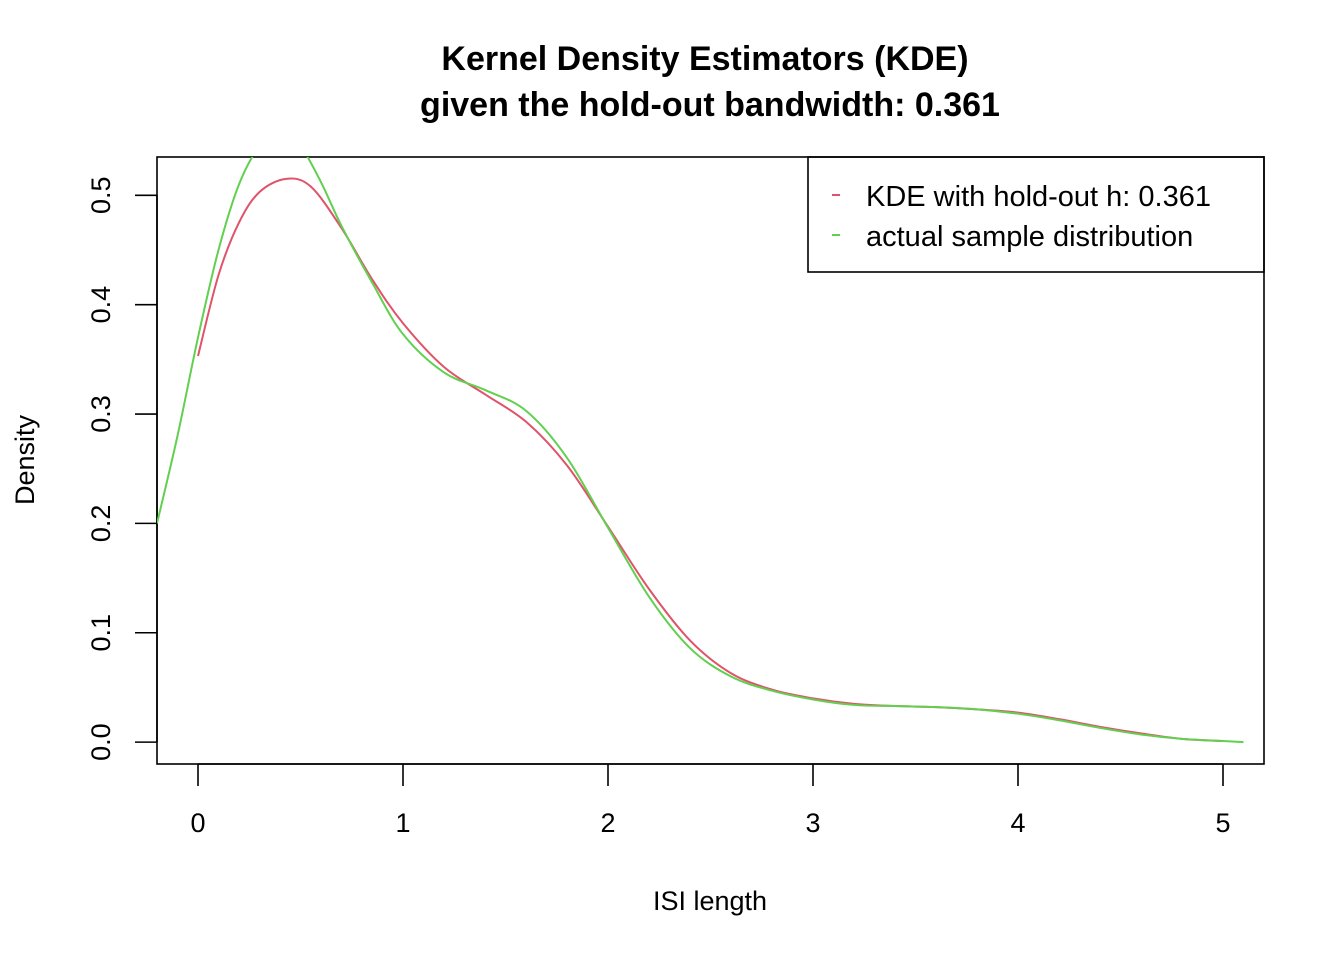  What do you see at coordinates (812, 823) in the screenshot?
I see `x-tick-label: 3` at bounding box center [812, 823].